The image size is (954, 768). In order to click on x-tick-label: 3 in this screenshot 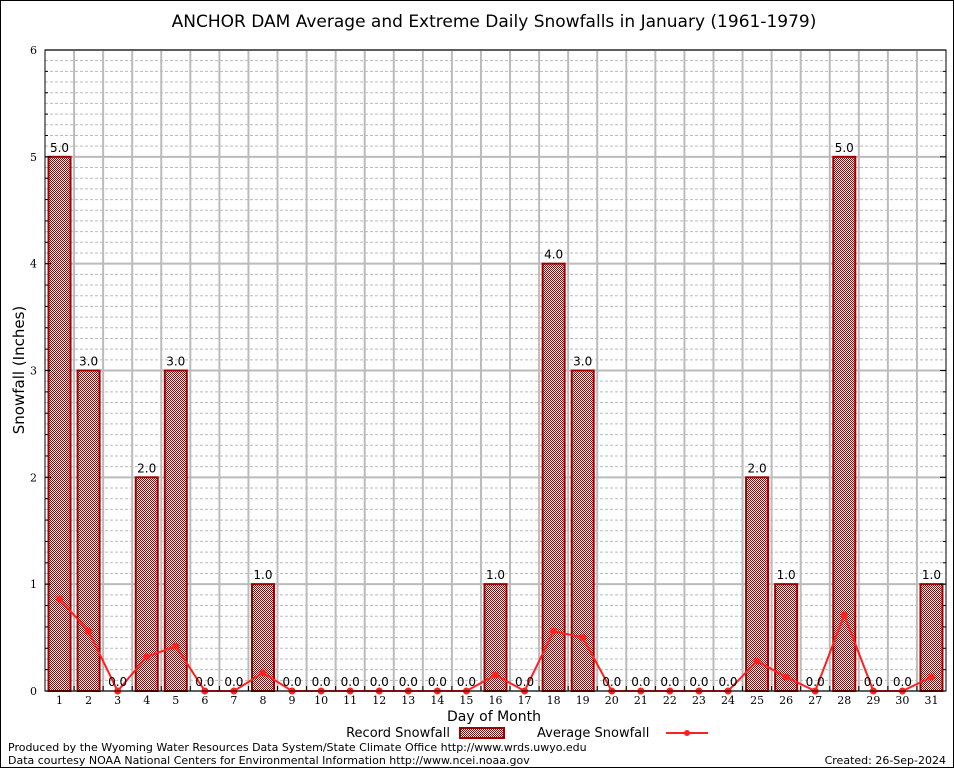, I will do `click(117, 700)`.